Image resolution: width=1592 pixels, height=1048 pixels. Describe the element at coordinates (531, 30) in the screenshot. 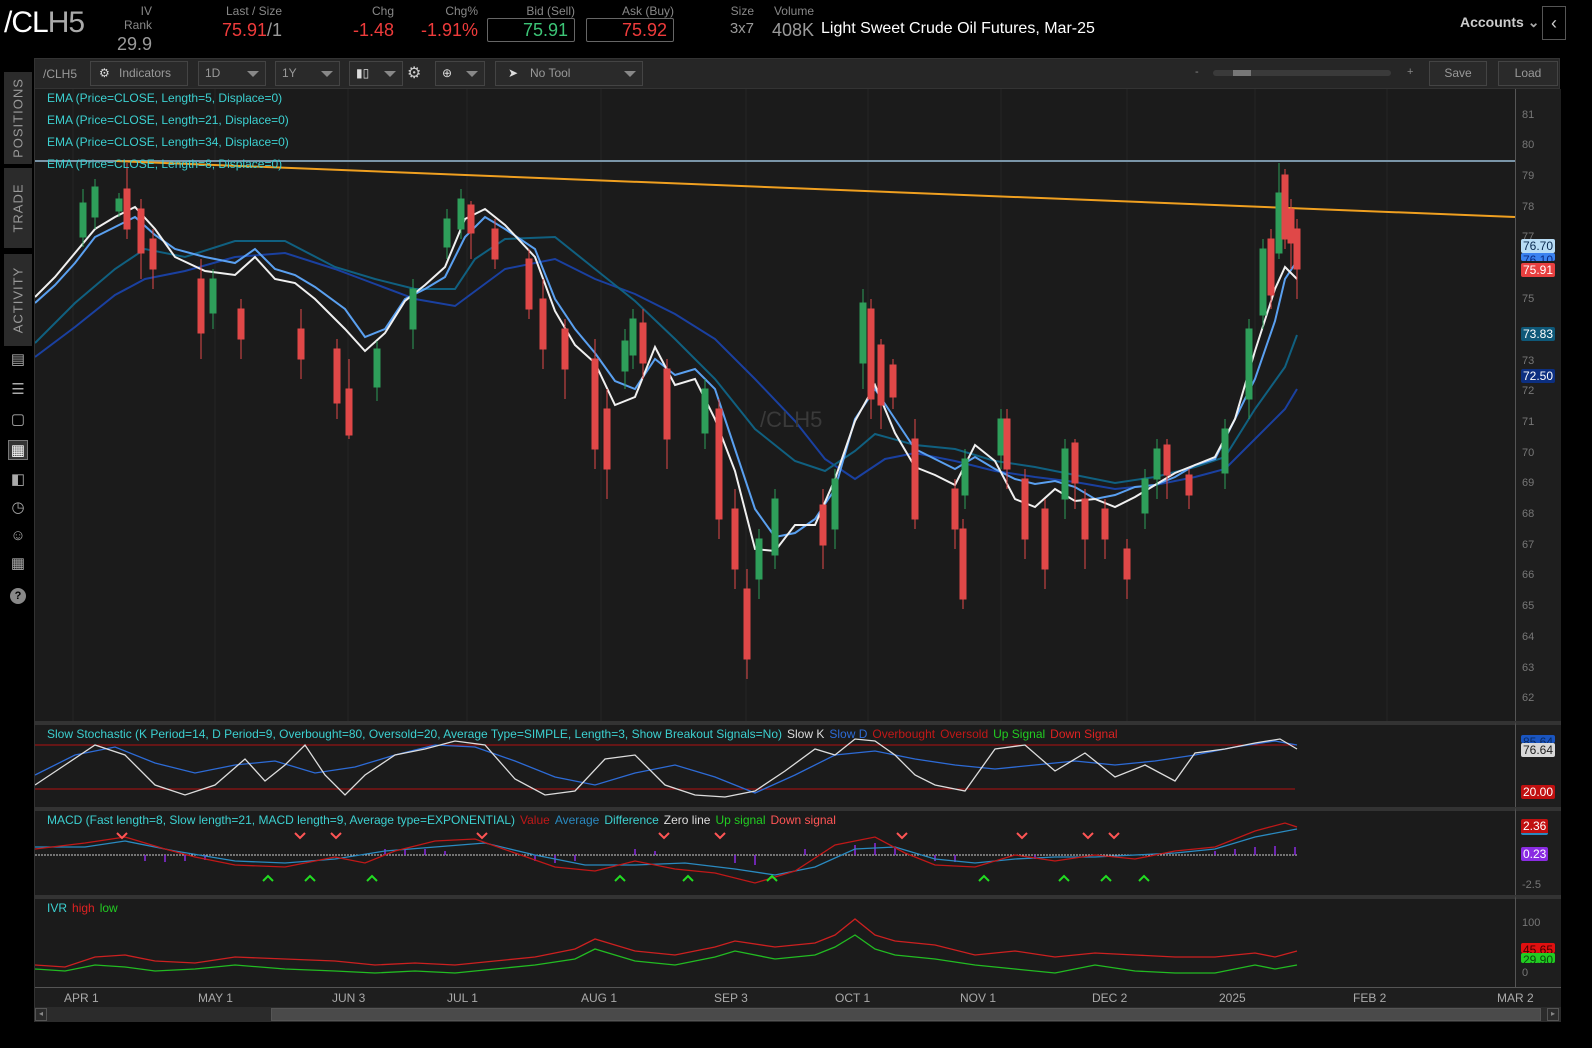

I see `bid-sell-button: 75.91` at that location.